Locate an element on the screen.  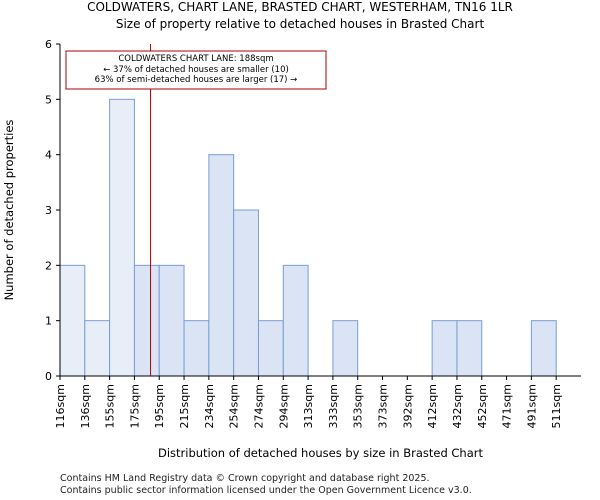
x-tick-label: 471sqm is located at coordinates (507, 406).